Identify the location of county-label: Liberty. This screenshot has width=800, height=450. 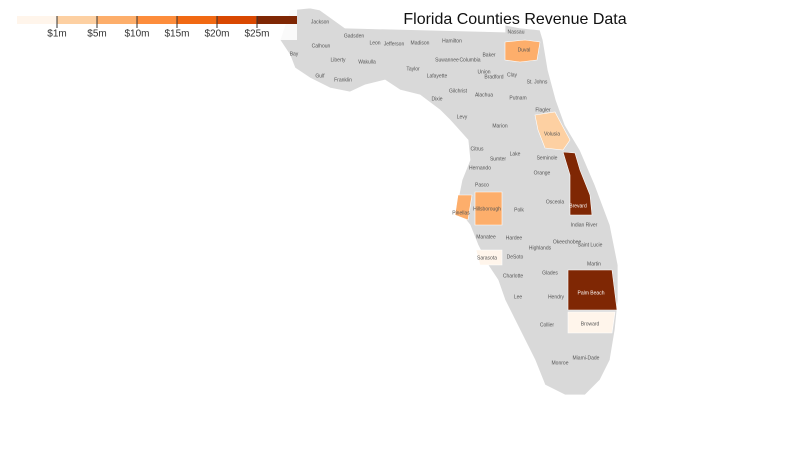
(338, 60).